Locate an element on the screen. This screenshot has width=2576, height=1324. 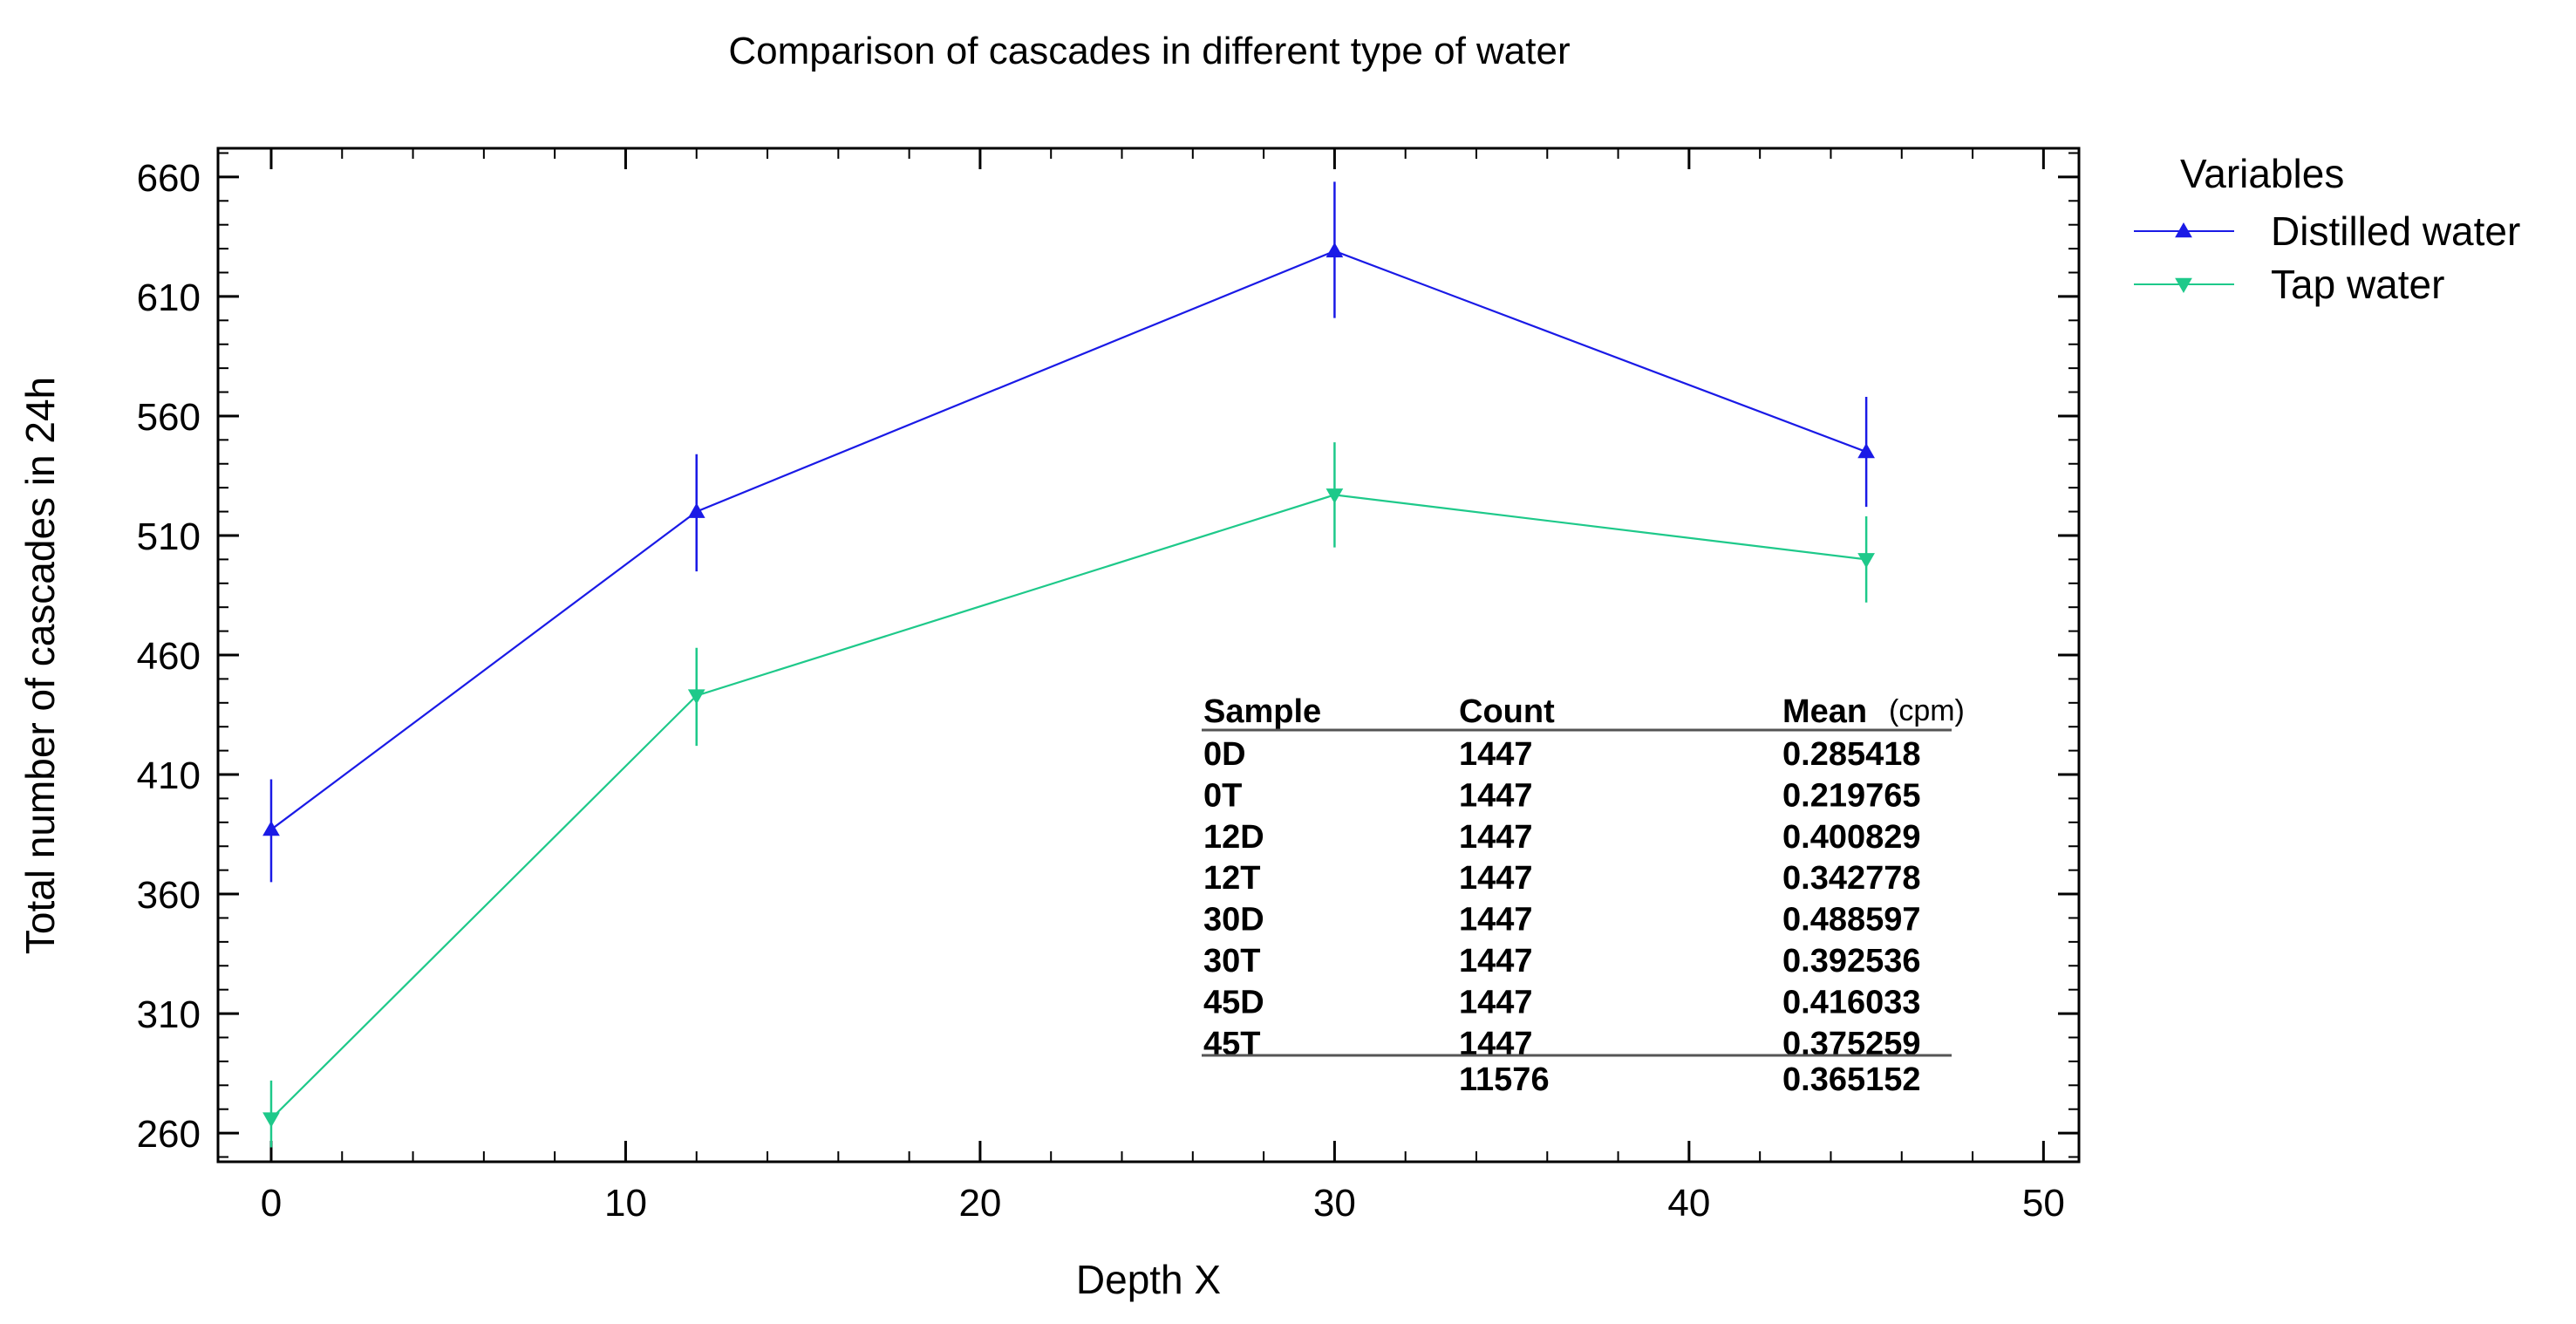
table-cell: 0.416033 is located at coordinates (1851, 1002).